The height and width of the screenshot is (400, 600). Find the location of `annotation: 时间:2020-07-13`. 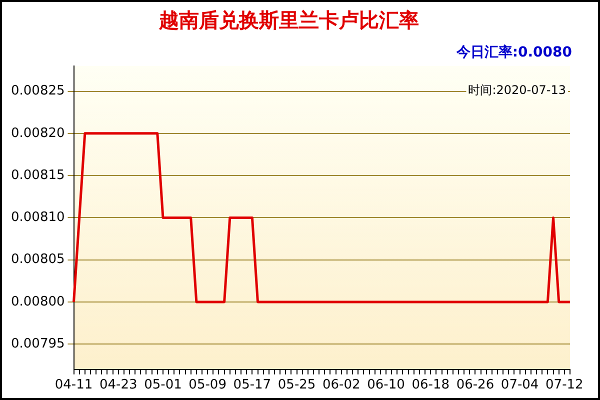

annotation: 时间:2020-07-13 is located at coordinates (517, 90).